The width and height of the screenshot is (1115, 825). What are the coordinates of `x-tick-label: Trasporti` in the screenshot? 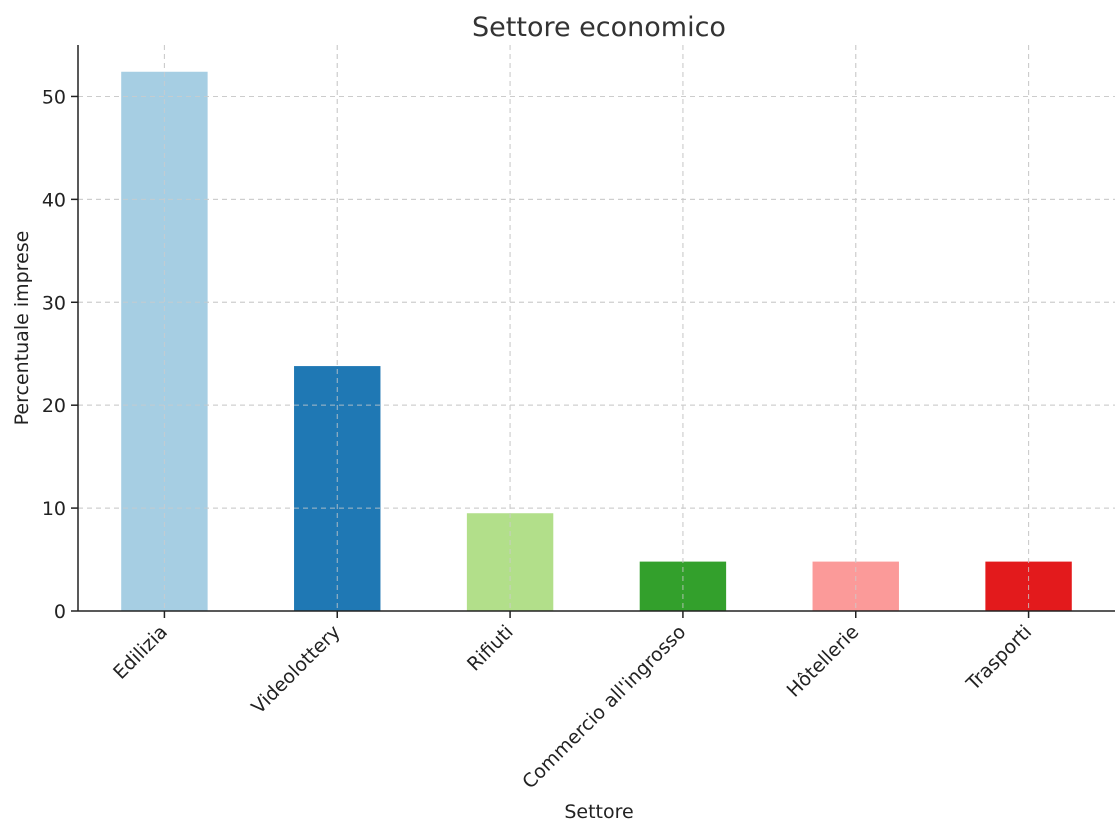 It's located at (999, 658).